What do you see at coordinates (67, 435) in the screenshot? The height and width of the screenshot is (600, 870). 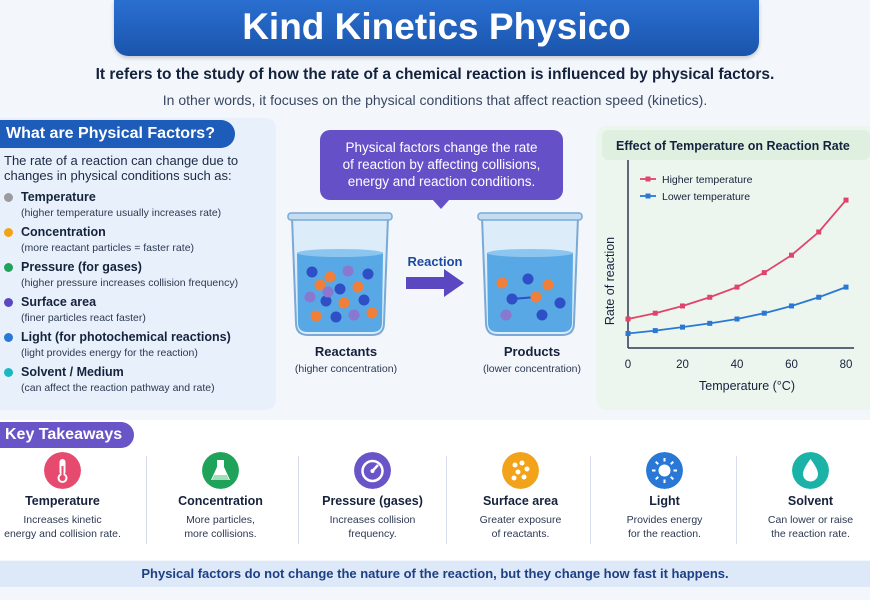 I see `takeaways-heading: Key Takeaways` at bounding box center [67, 435].